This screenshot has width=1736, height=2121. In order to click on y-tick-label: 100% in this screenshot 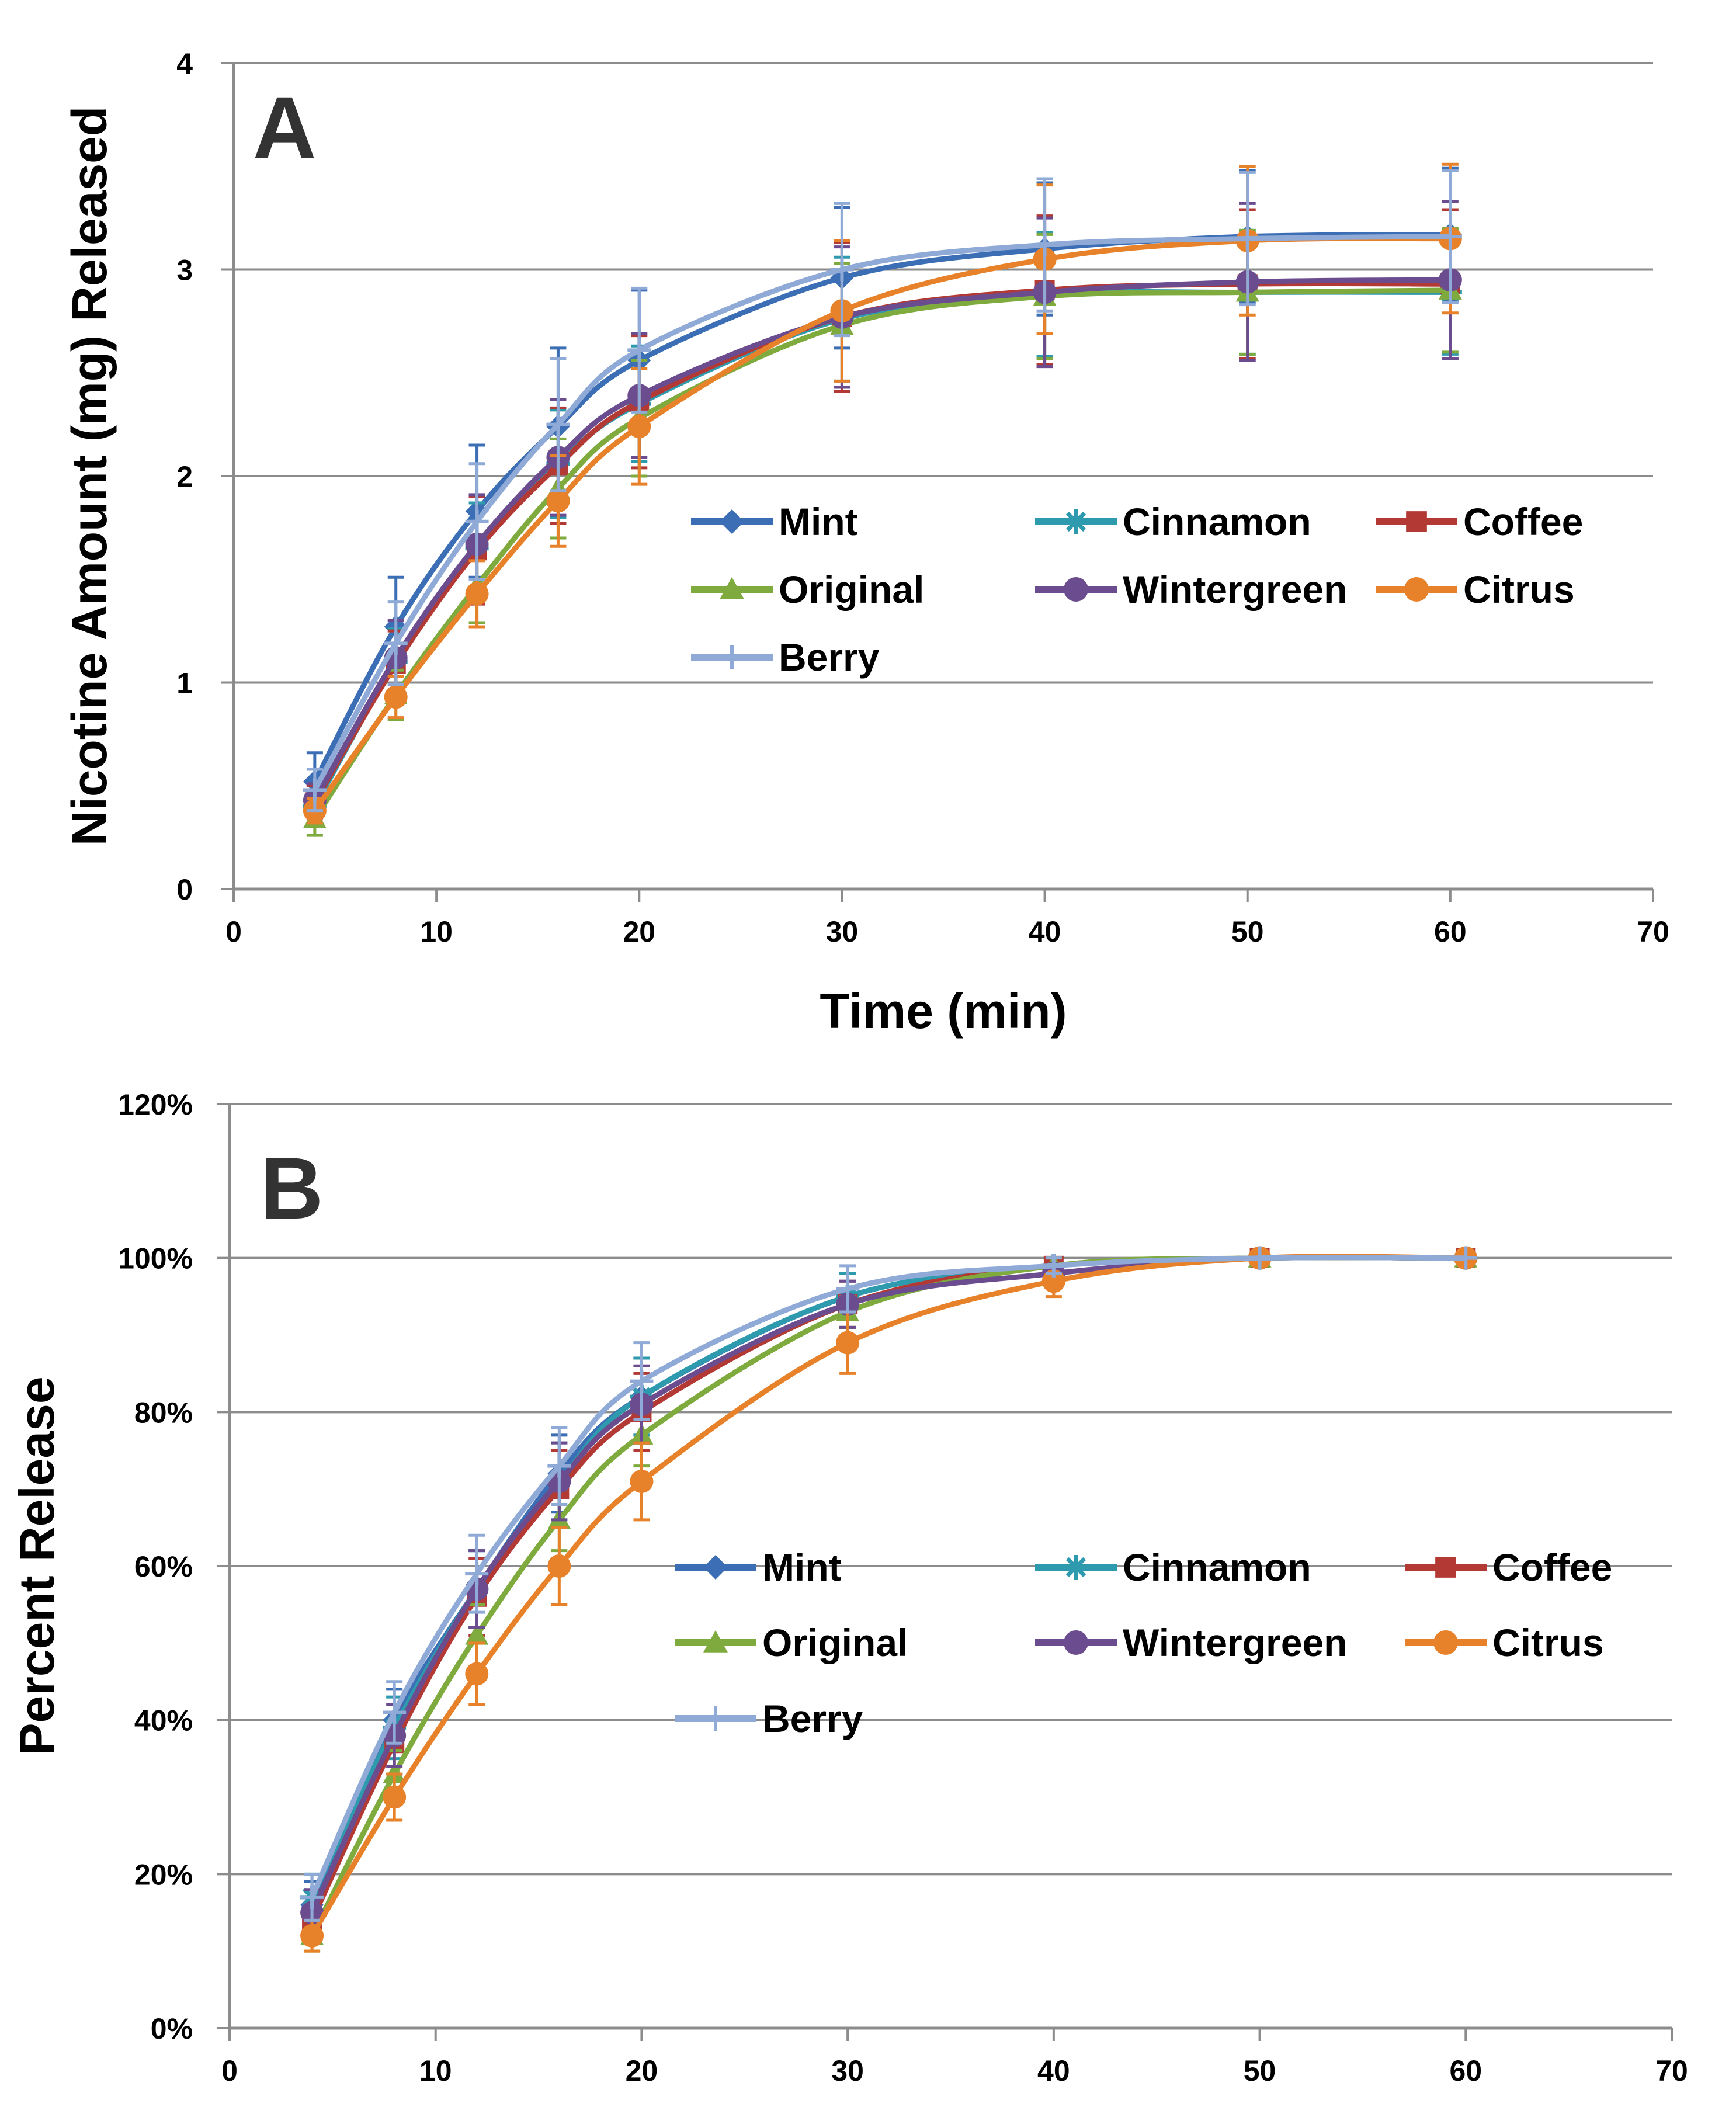, I will do `click(155, 1258)`.